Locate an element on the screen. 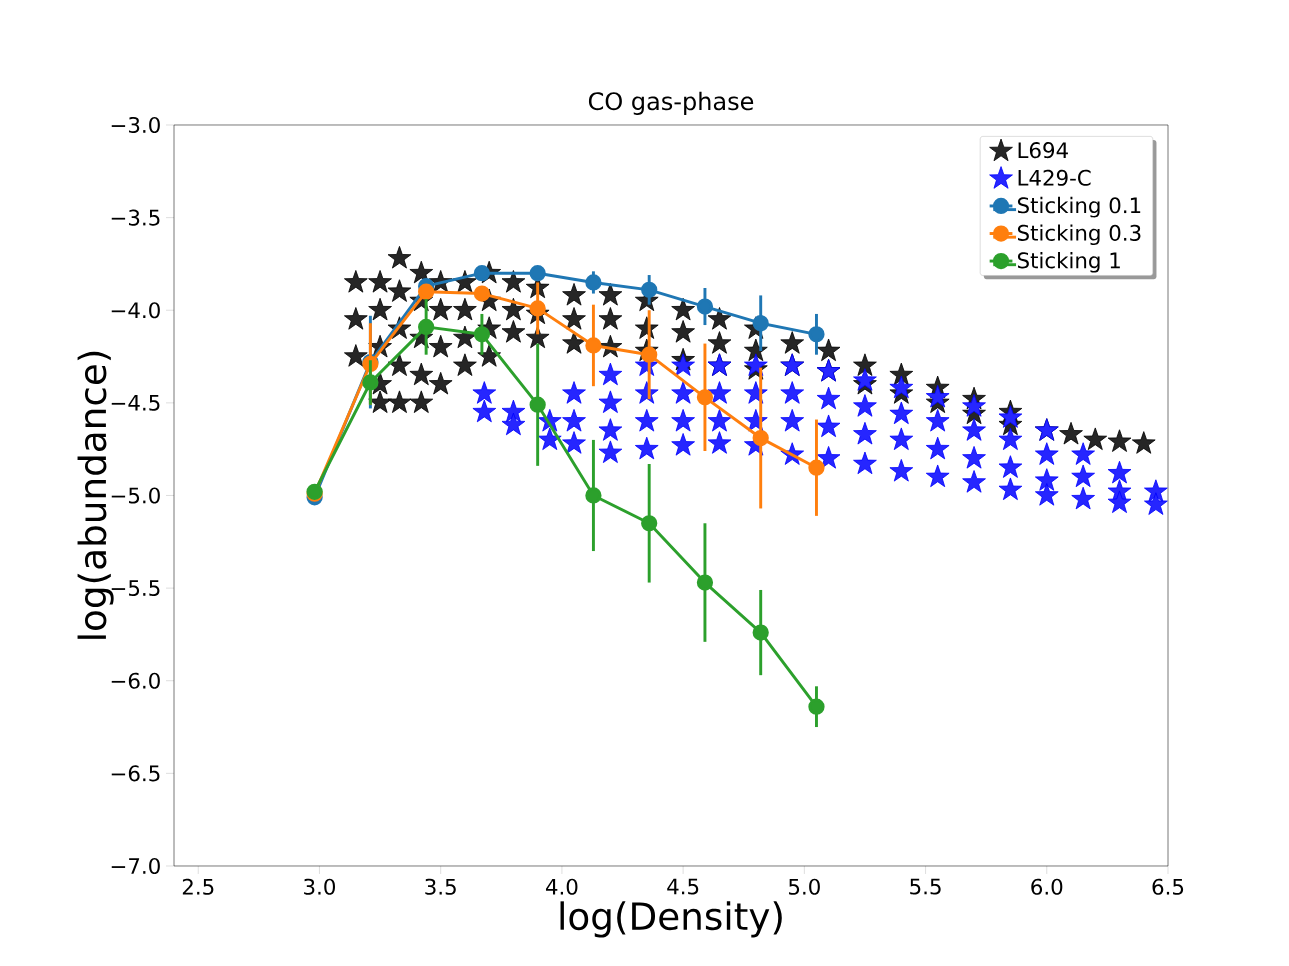 The width and height of the screenshot is (1289, 966). y-tick-label: −7.0 is located at coordinates (135, 866).